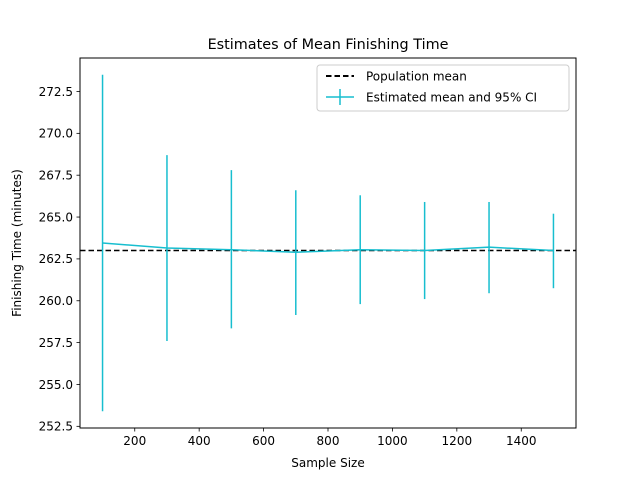 The width and height of the screenshot is (640, 480). Describe the element at coordinates (328, 247) in the screenshot. I see `estimated-mean-line` at that location.